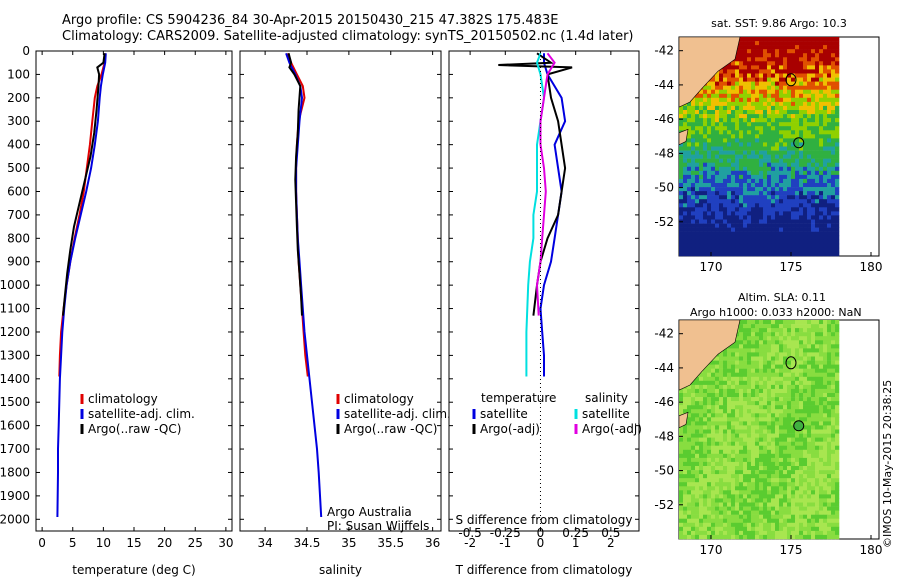 The height and width of the screenshot is (580, 900). Describe the element at coordinates (15, 519) in the screenshot. I see `y-tick-label: 2000` at that location.